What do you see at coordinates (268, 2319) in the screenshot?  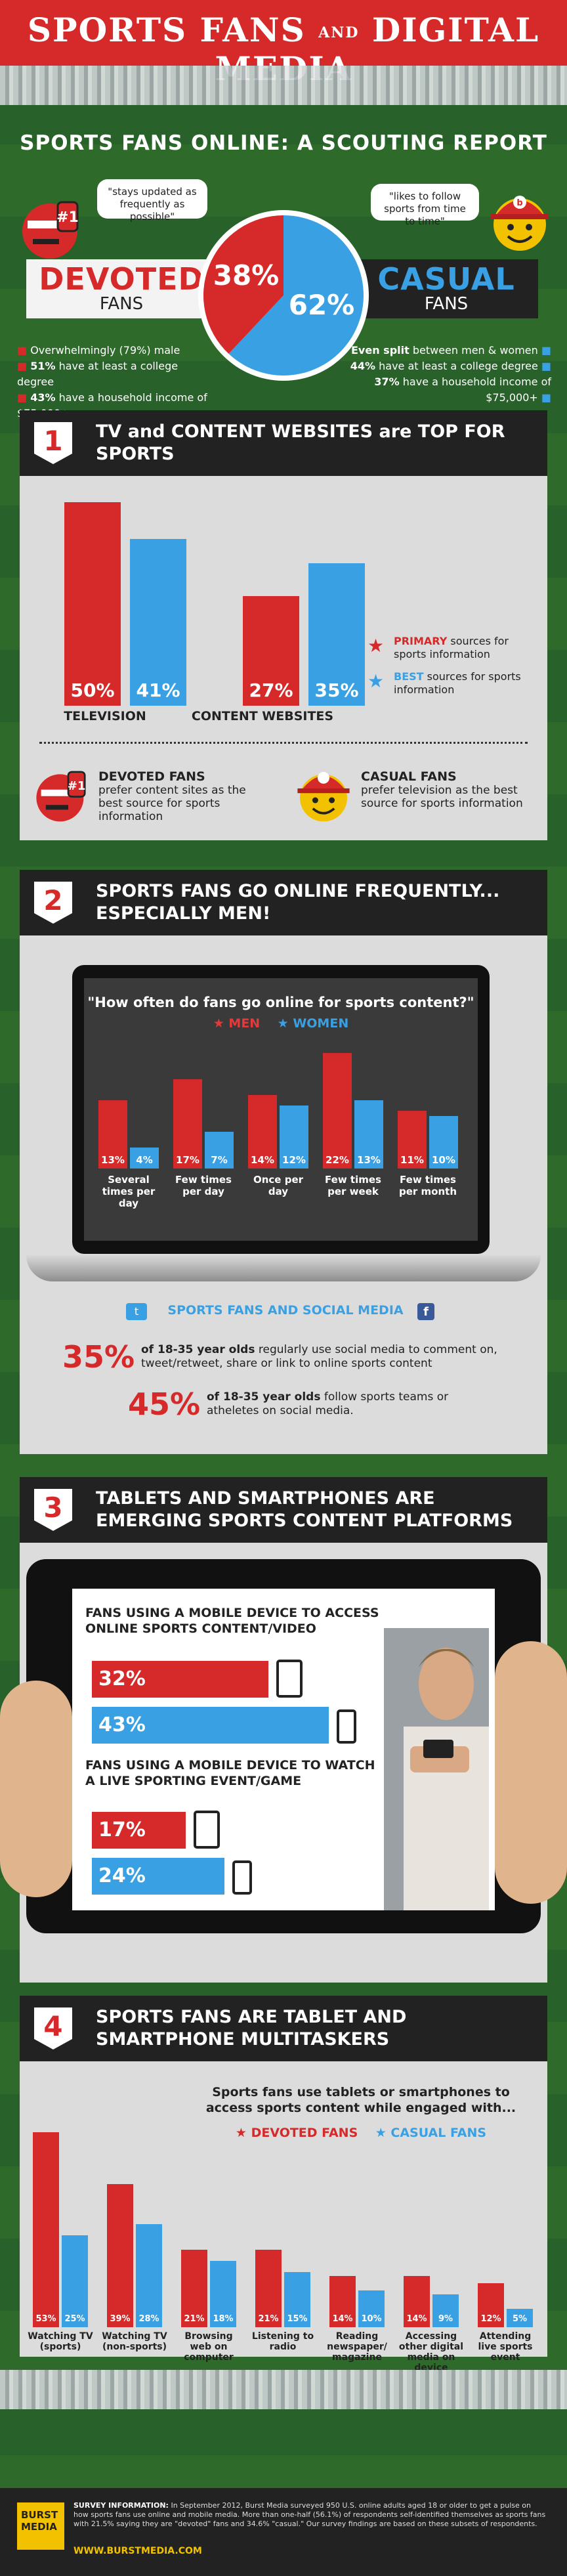 I see `bar-value-label: 21%` at bounding box center [268, 2319].